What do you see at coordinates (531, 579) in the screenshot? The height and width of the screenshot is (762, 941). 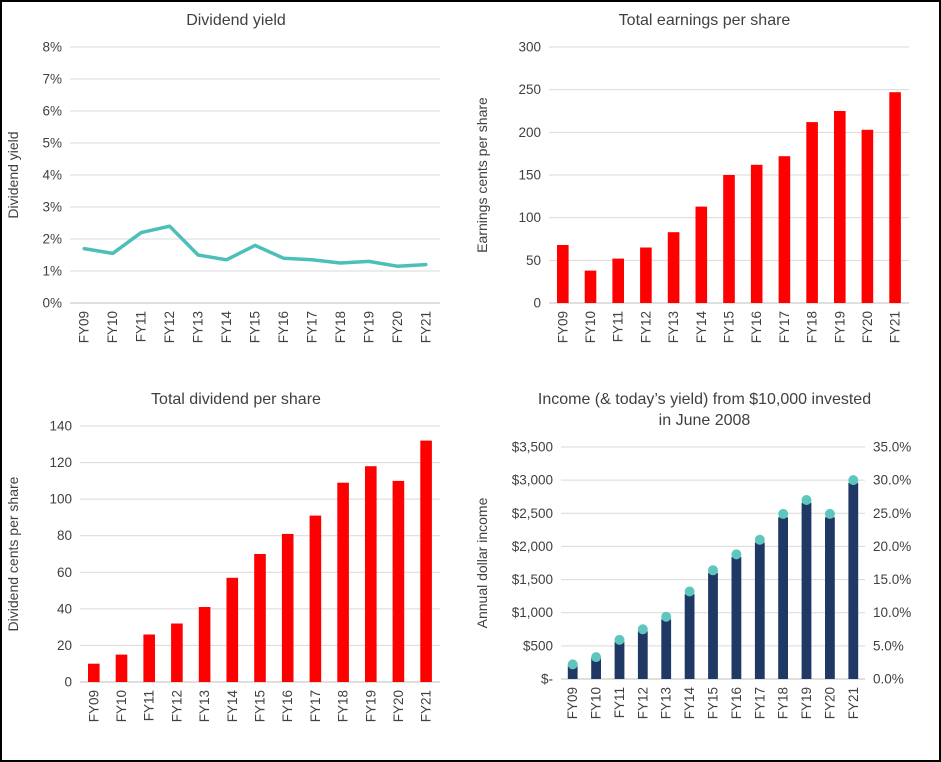 I see `y-tick-label: $1,500` at bounding box center [531, 579].